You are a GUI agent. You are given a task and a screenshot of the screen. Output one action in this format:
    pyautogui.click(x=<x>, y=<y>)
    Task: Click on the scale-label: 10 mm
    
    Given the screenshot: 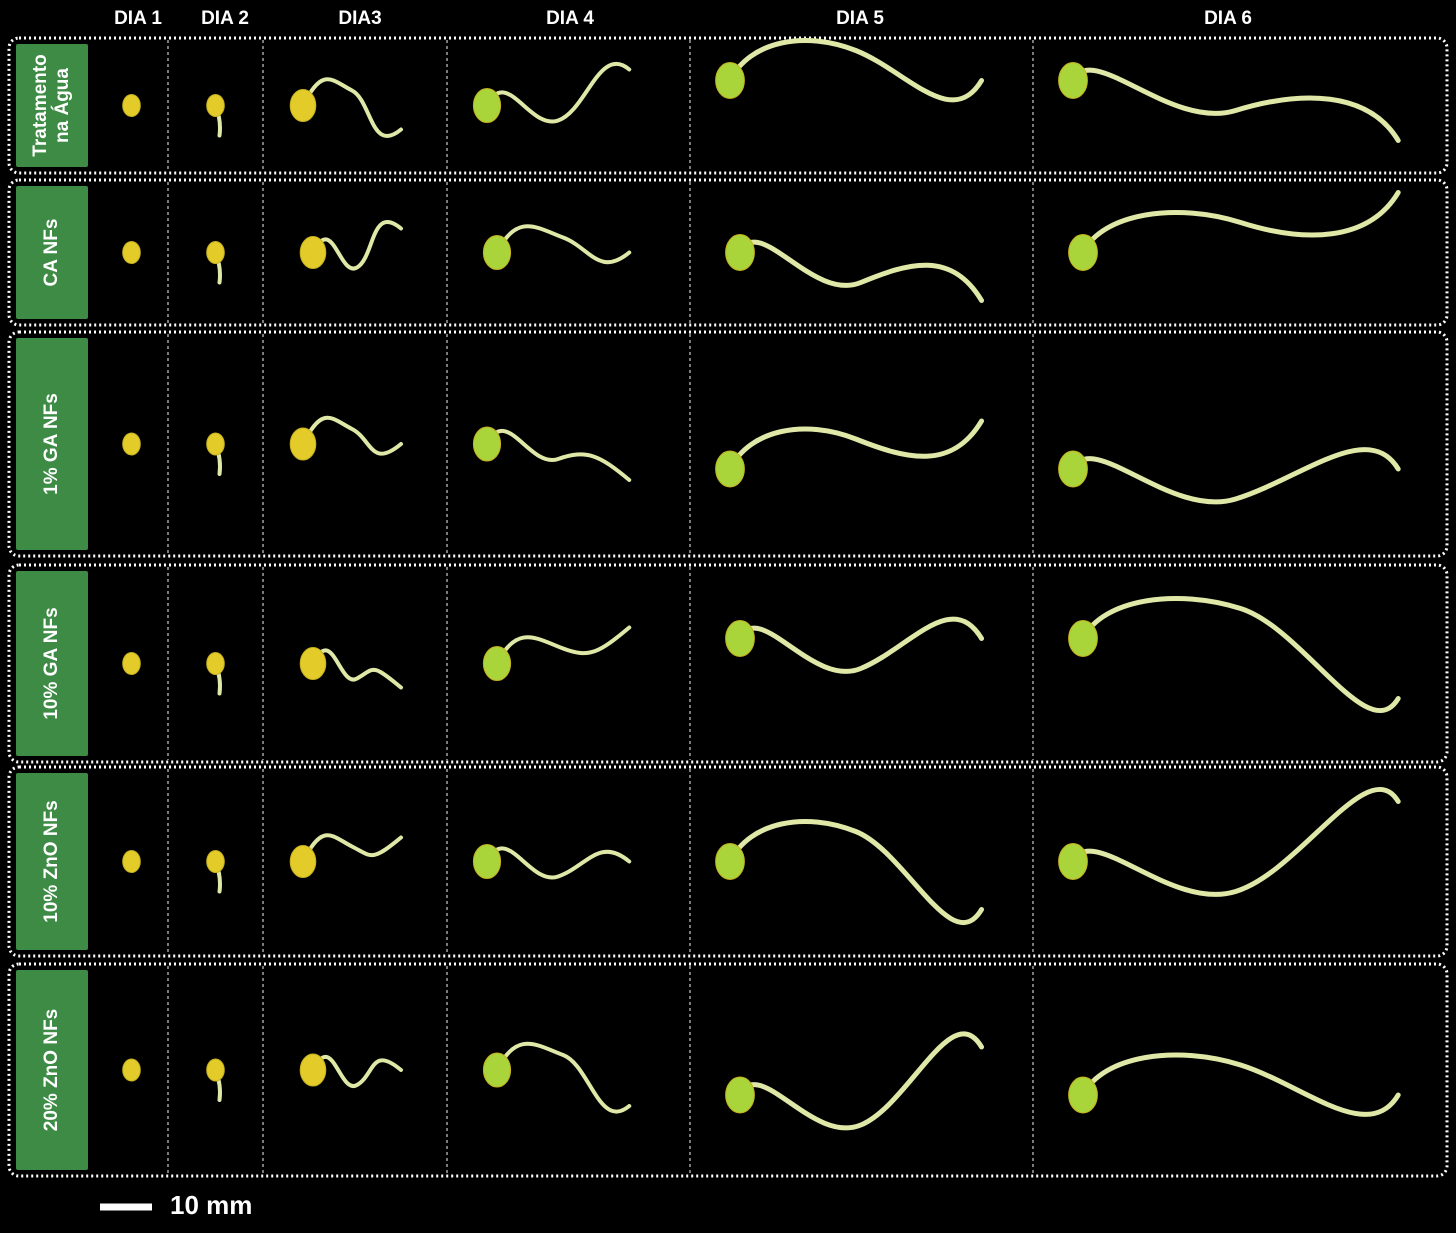 What is the action you would take?
    pyautogui.click(x=211, y=1205)
    